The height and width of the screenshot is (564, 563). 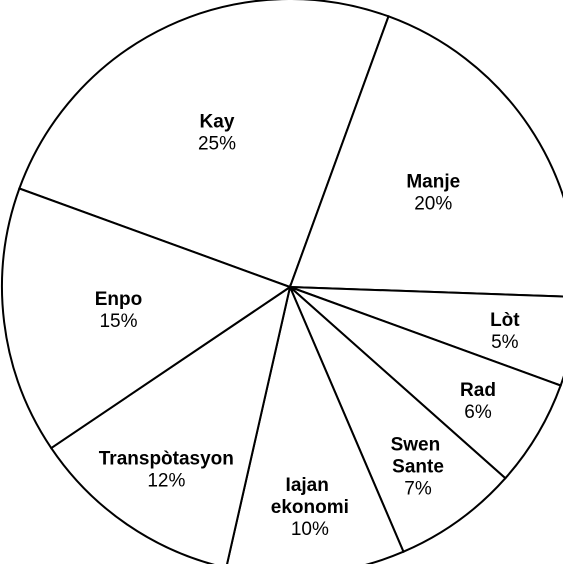 I want to click on slice-label: Kay, so click(x=217, y=121).